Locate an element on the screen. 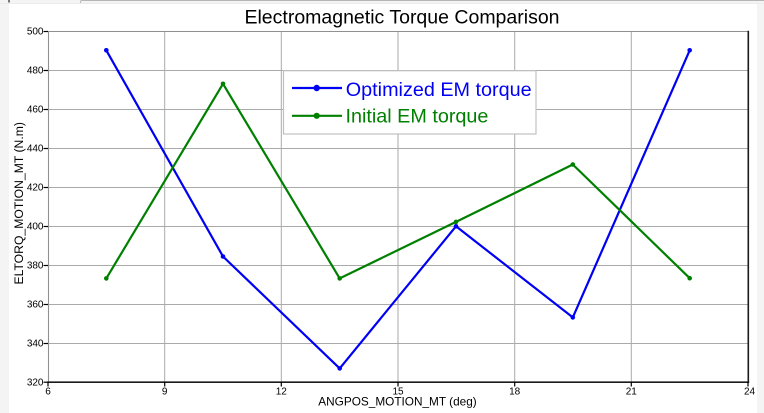 Image resolution: width=764 pixels, height=413 pixels. svg-text: 360 is located at coordinates (35, 305).